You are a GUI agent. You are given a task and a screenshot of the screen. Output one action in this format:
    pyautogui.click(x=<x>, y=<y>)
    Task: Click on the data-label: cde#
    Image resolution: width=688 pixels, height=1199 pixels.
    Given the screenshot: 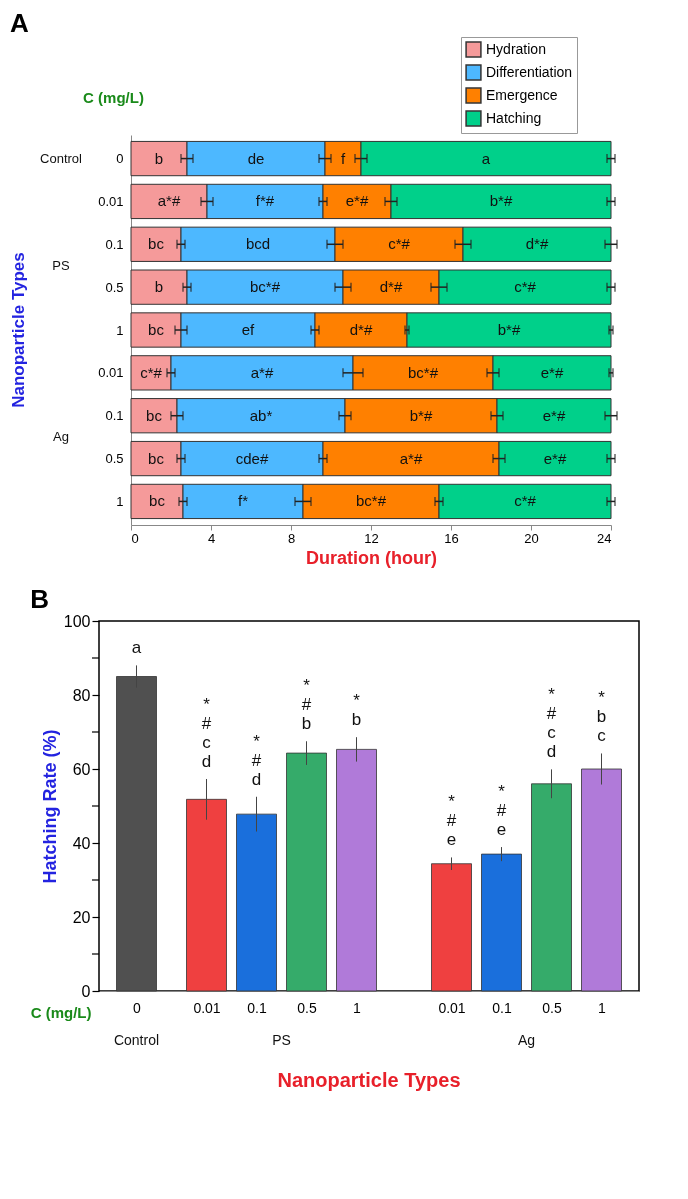 What is the action you would take?
    pyautogui.click(x=252, y=458)
    